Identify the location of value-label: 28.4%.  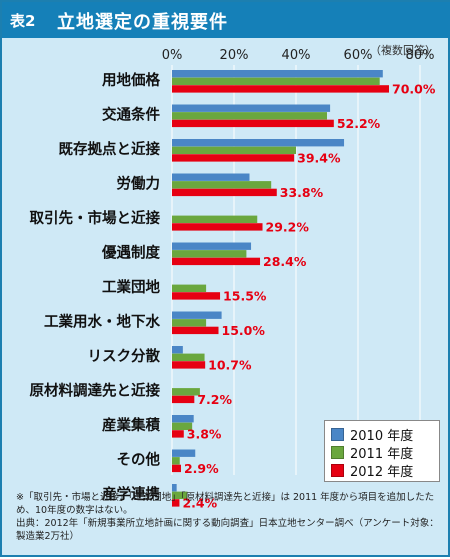
(285, 261).